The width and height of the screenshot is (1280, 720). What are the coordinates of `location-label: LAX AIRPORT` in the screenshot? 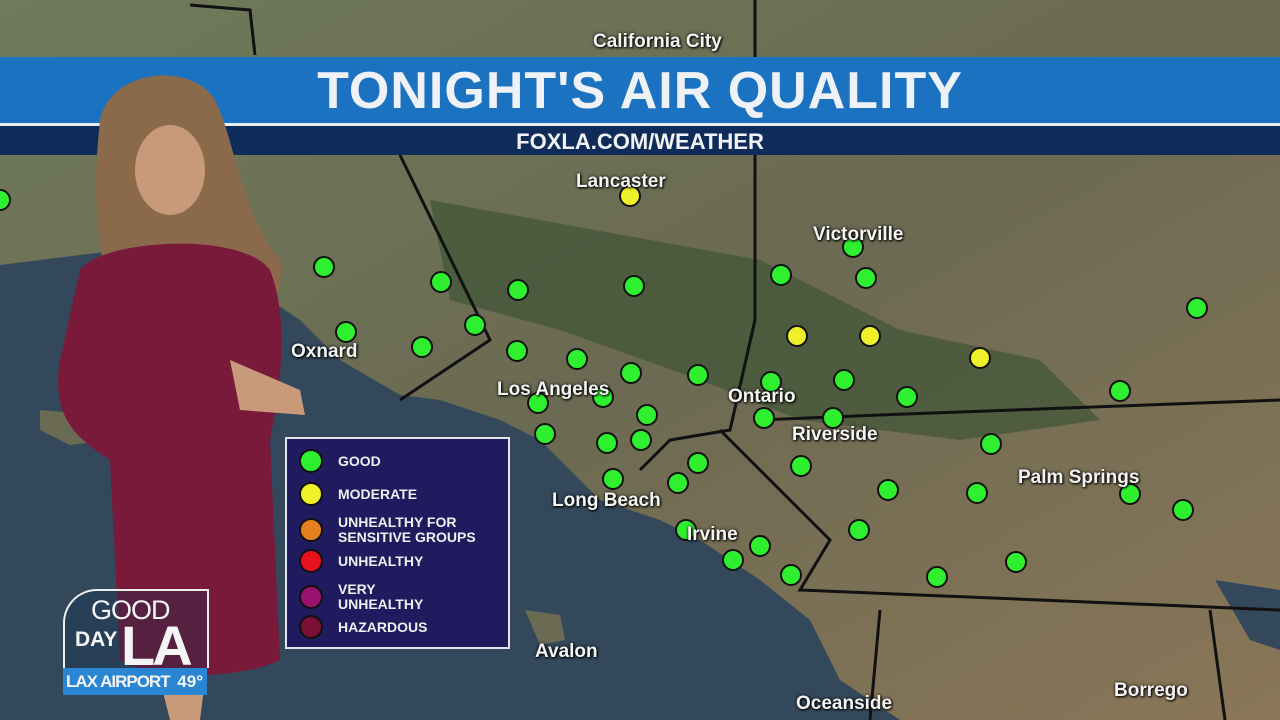 It's located at (118, 681).